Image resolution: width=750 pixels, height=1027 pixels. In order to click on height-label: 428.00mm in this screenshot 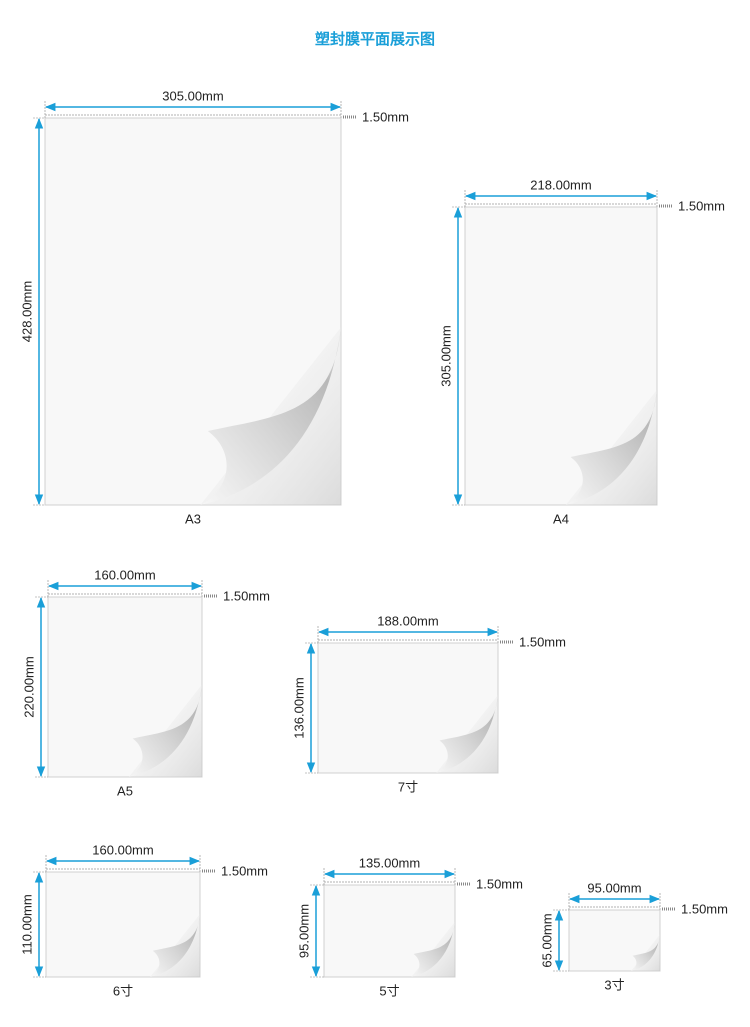, I will do `click(26, 311)`.